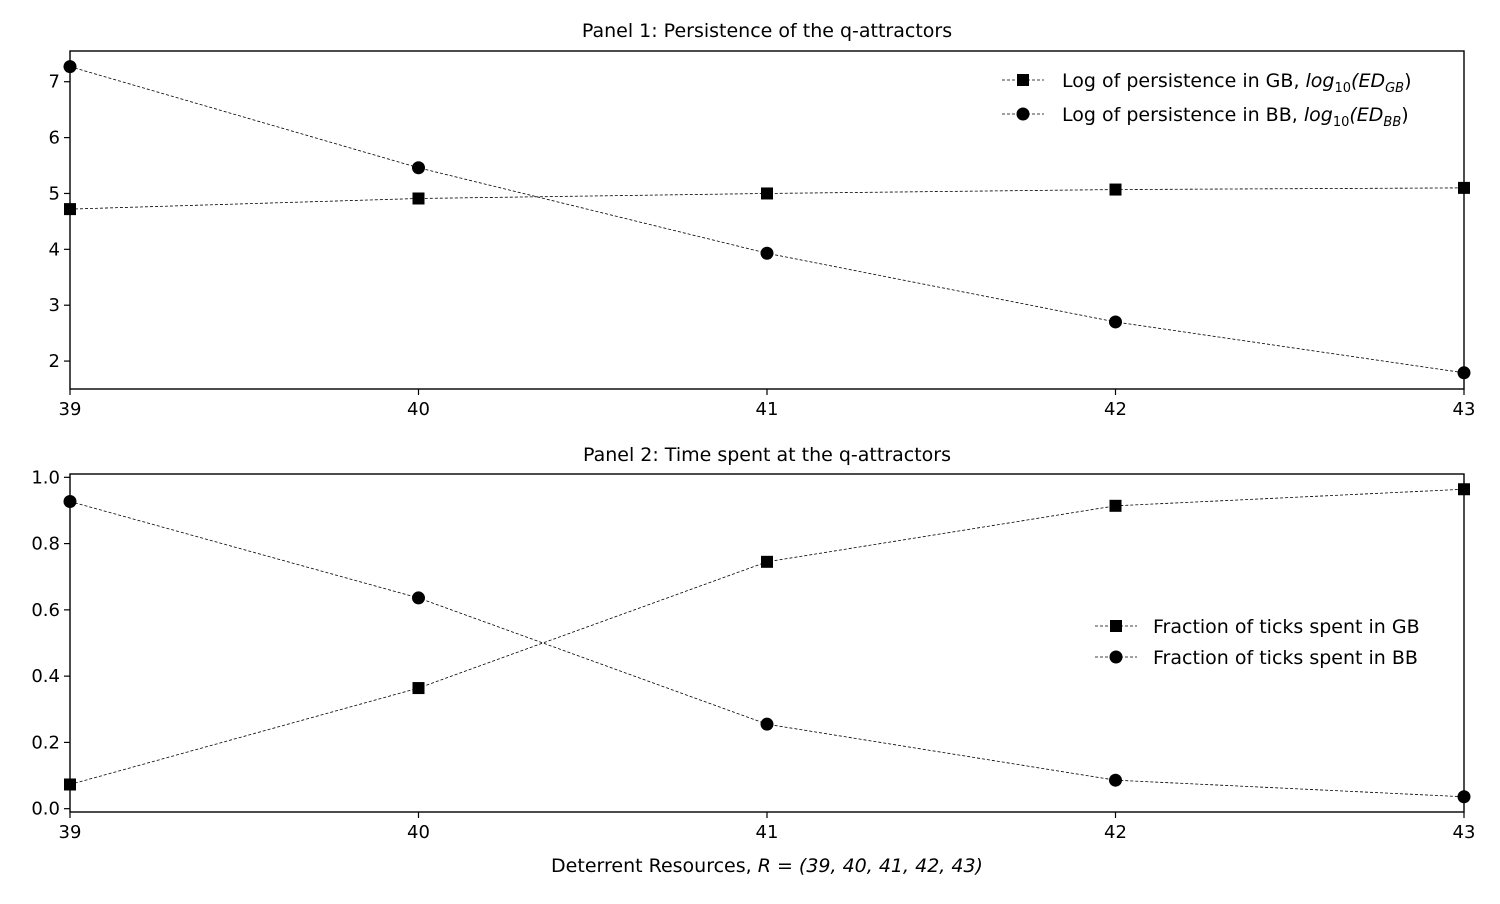  Describe the element at coordinates (767, 455) in the screenshot. I see `panel-2-title: Panel 2: Time spent at the q-attractors` at that location.